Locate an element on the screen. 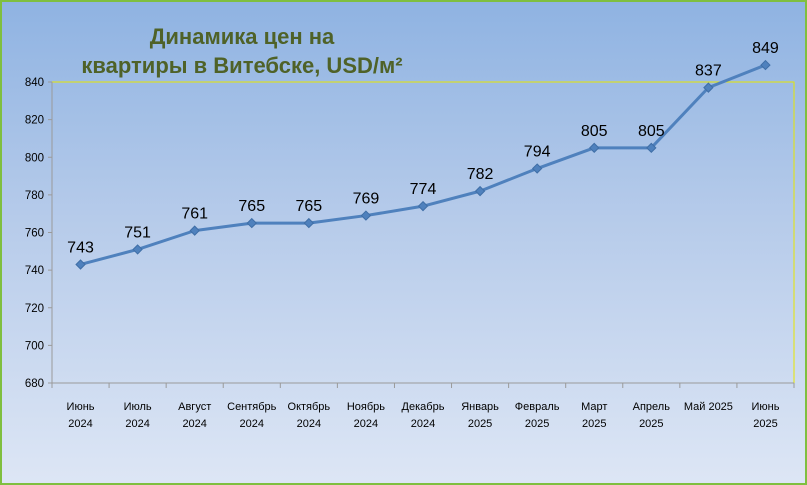 The width and height of the screenshot is (807, 485). data-label: 769 is located at coordinates (366, 199).